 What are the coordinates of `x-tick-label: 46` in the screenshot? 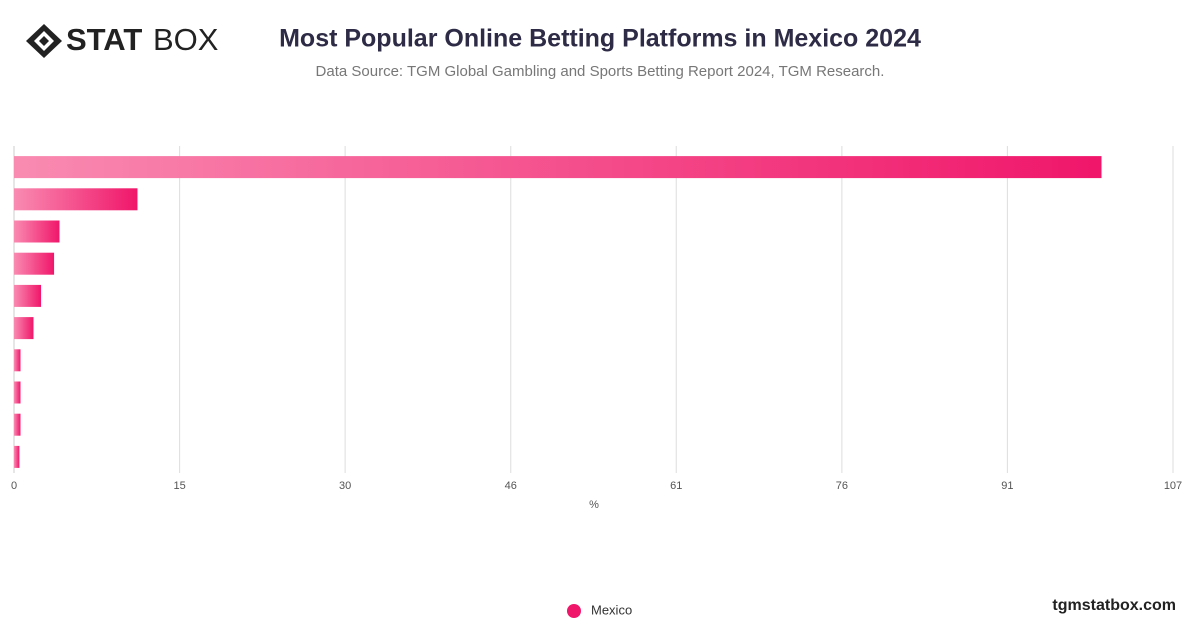 It's located at (511, 486).